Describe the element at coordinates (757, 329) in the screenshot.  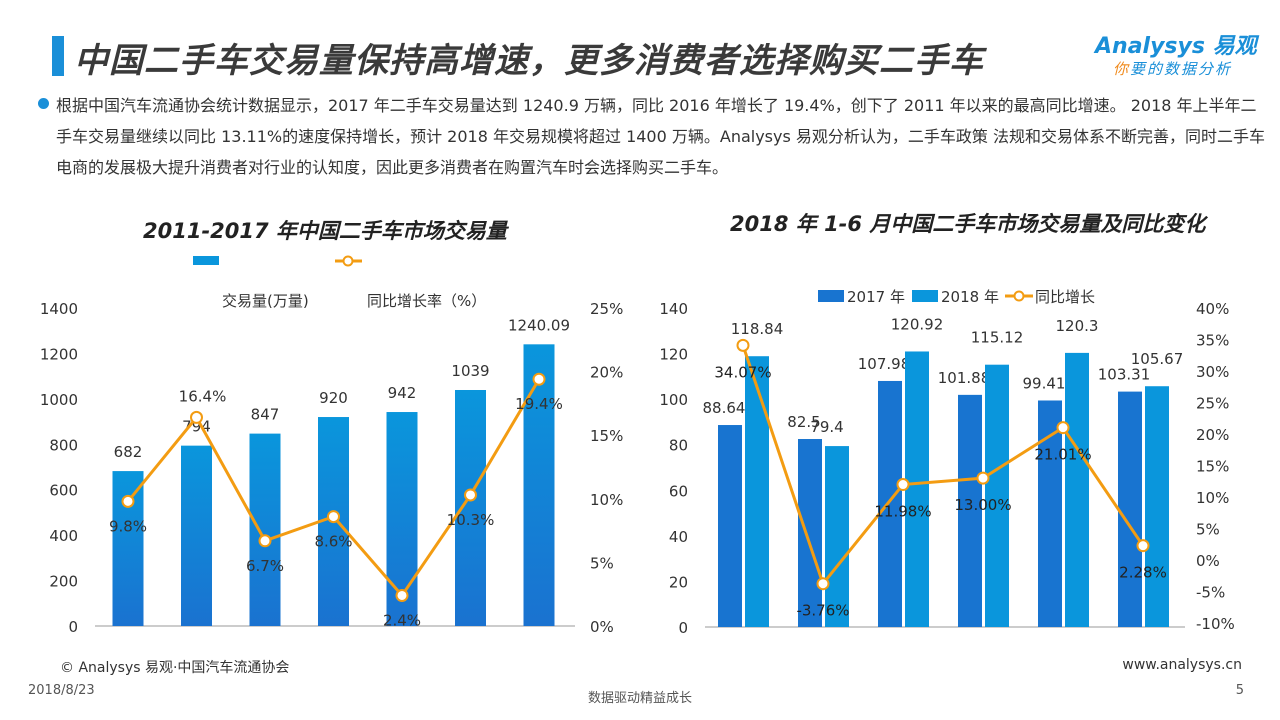
I see `bar-value-label-2018: 118.84` at that location.